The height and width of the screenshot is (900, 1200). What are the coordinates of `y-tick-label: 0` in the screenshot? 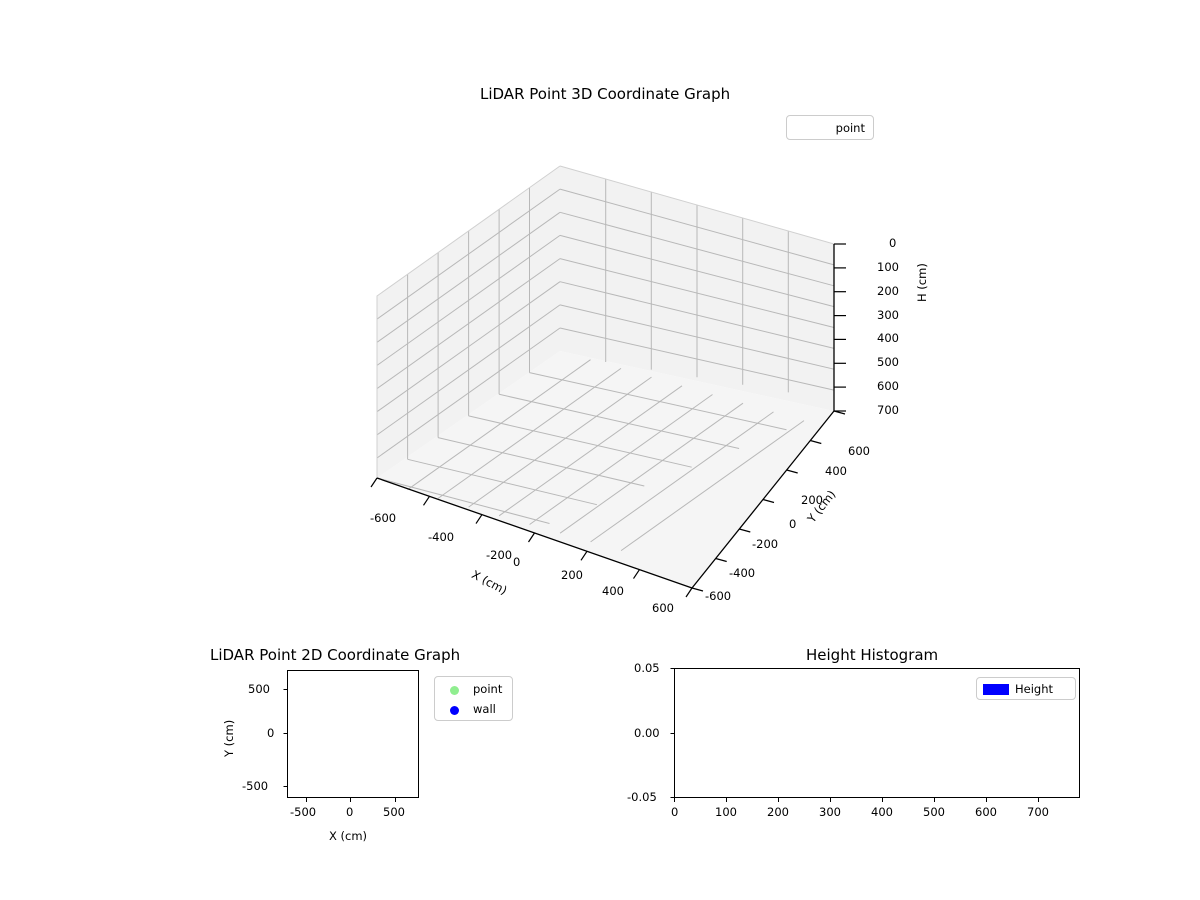 It's located at (793, 524).